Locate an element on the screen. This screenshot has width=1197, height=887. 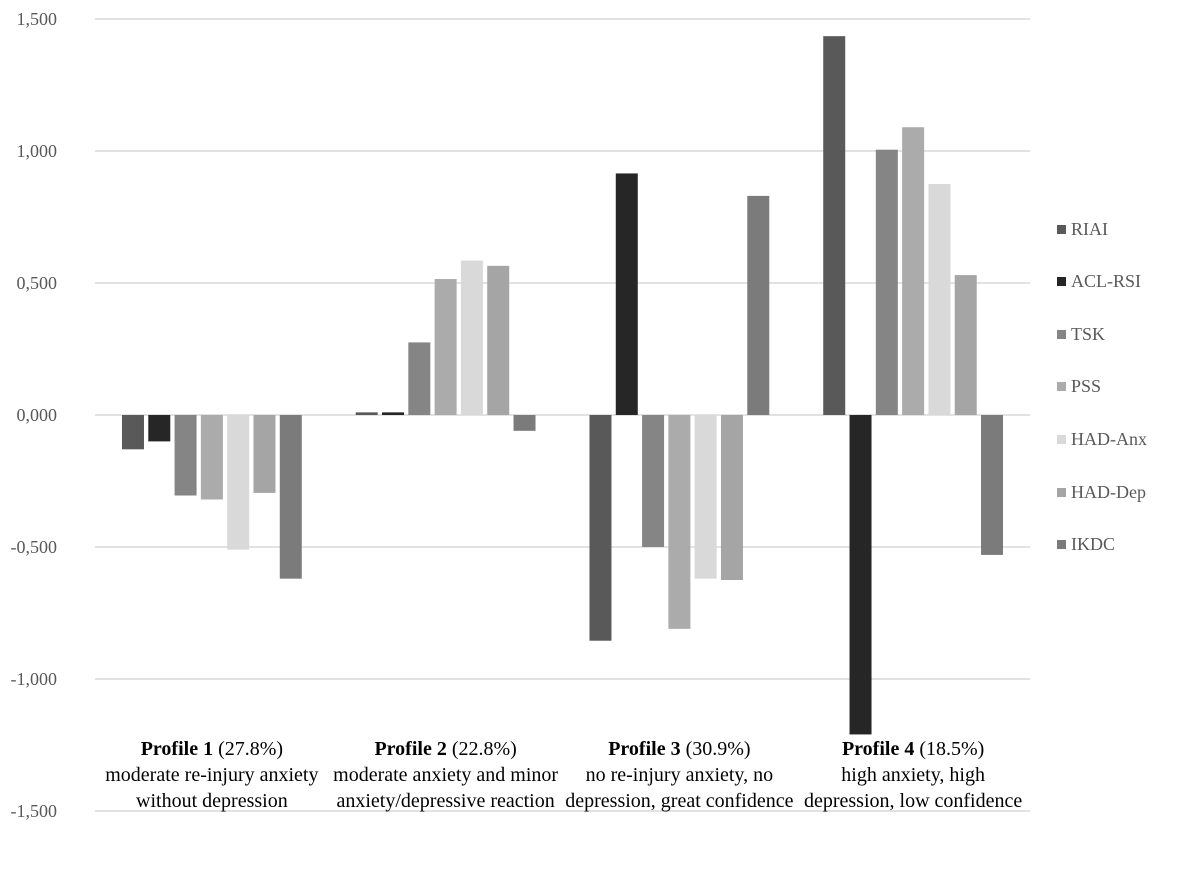
category-percent: (30.9%) is located at coordinates (715, 749).